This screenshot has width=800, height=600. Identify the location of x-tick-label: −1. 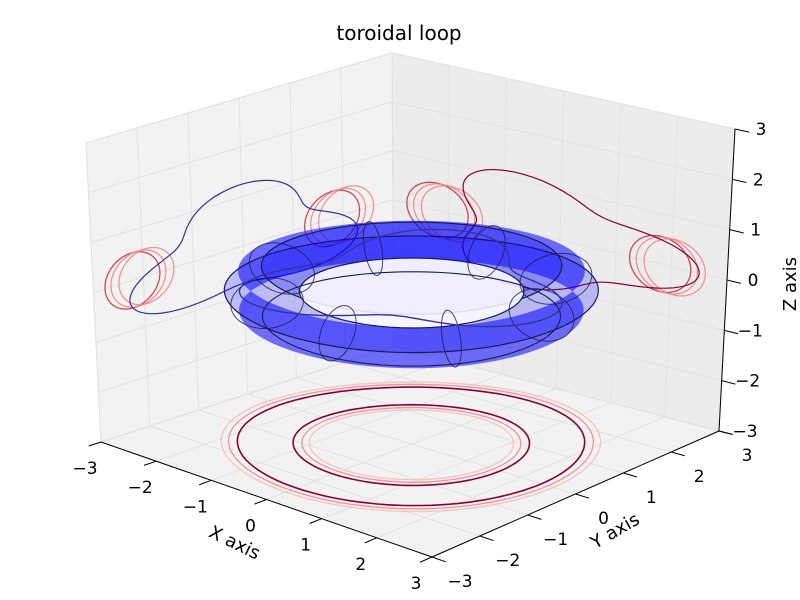
(195, 507).